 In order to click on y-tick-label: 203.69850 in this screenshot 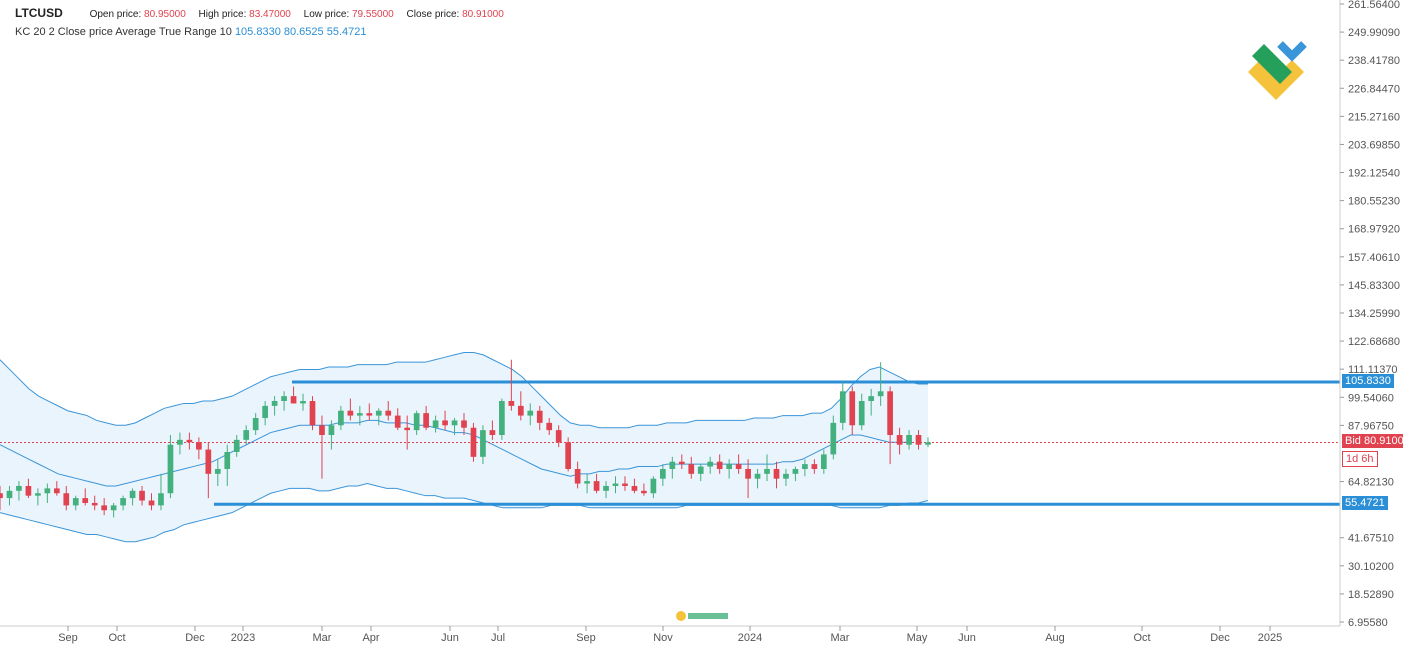, I will do `click(1374, 145)`.